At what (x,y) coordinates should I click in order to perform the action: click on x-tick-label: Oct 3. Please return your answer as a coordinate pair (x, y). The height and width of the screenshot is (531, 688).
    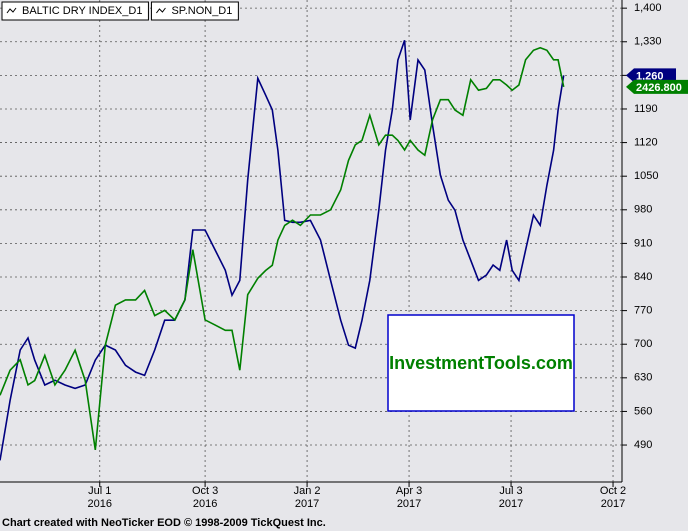
    Looking at the image, I should click on (205, 491).